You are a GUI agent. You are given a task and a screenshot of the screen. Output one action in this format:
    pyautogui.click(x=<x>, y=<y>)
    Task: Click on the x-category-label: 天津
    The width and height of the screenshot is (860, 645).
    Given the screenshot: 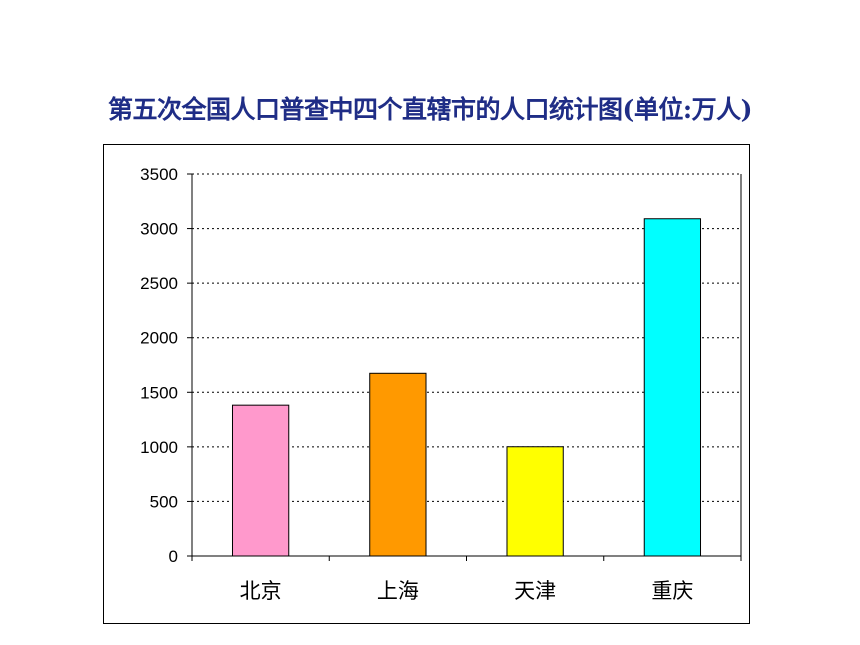 What is the action you would take?
    pyautogui.click(x=535, y=591)
    